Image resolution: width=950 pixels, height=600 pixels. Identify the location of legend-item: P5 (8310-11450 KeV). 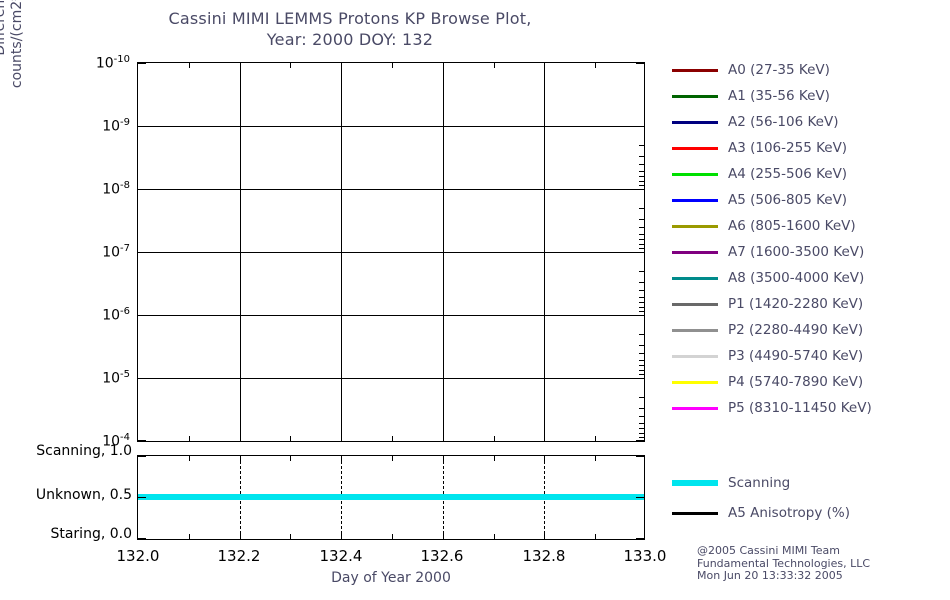
(807, 408).